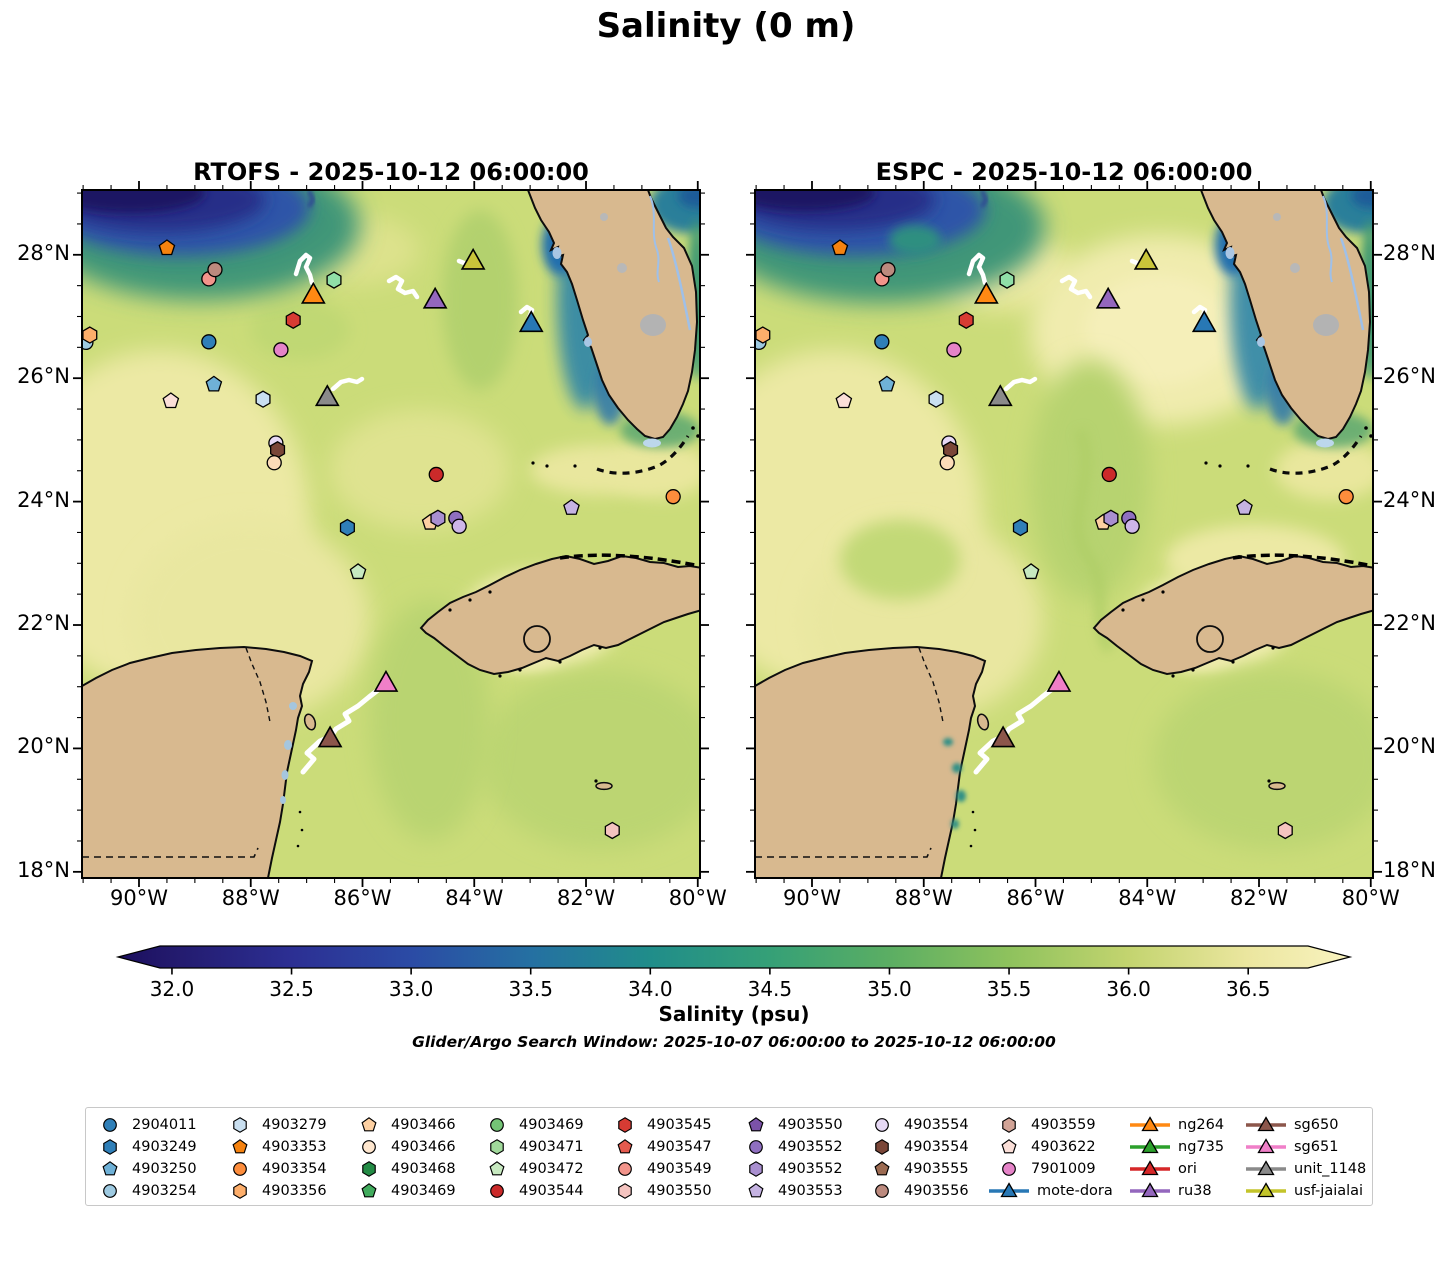 Image resolution: width=1452 pixels, height=1264 pixels. Describe the element at coordinates (386, 680) in the screenshot. I see `marker-sg651` at that location.